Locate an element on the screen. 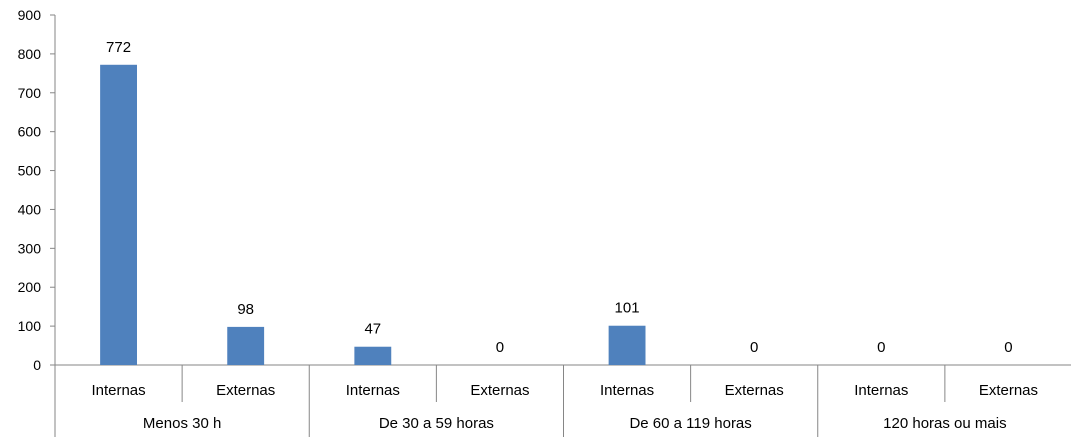 The width and height of the screenshot is (1071, 437). y-axis-ticks: 0 100 200 300 400 500 600 700 800 900 is located at coordinates (36, 190).